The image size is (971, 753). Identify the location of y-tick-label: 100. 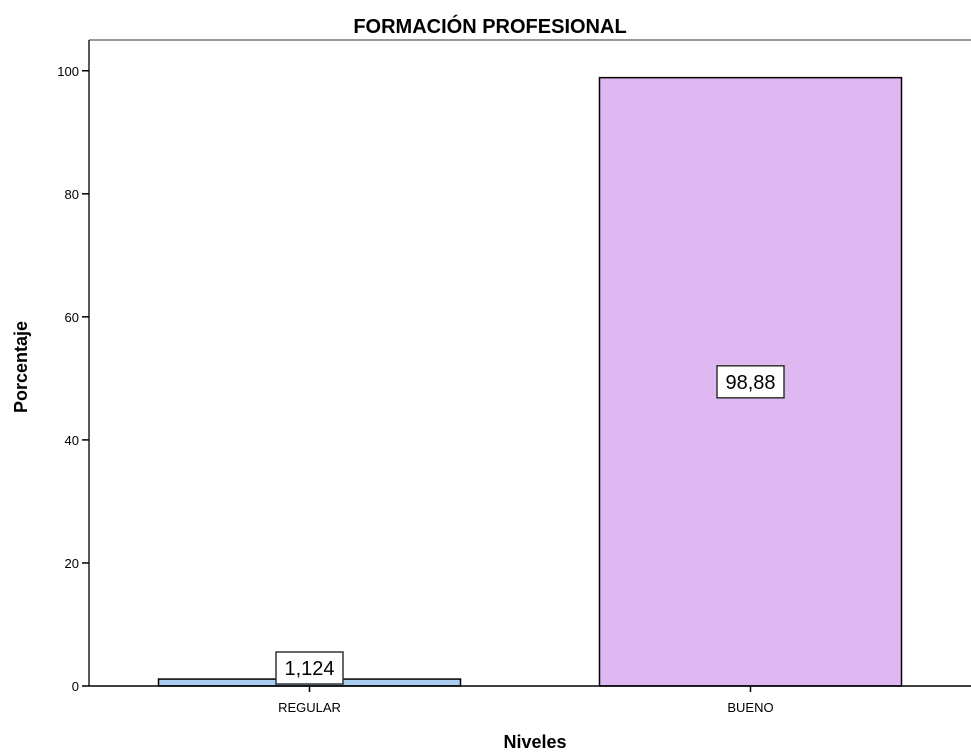
(68, 71).